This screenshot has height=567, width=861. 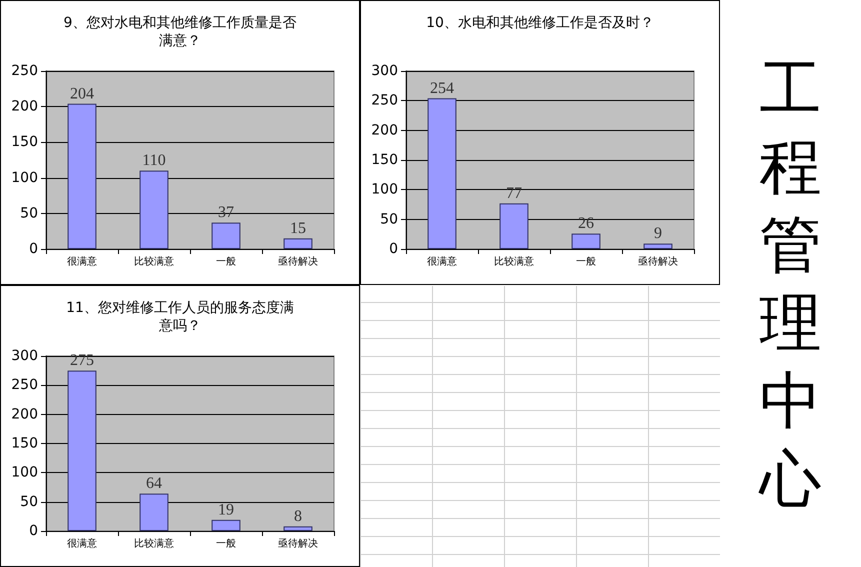 What do you see at coordinates (540, 23) in the screenshot?
I see `chart-title: 10、水电和其他维修工作是否及时？` at bounding box center [540, 23].